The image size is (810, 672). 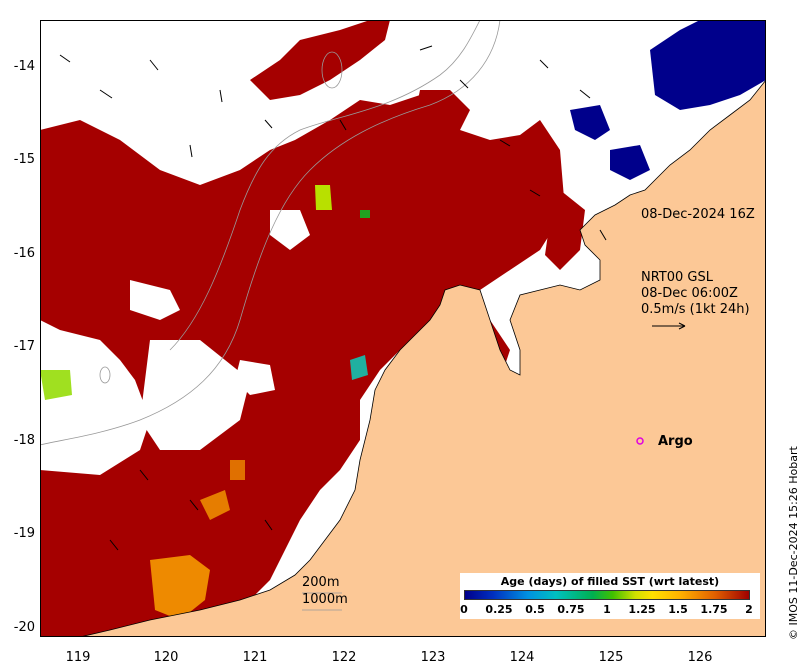 What do you see at coordinates (640, 441) in the screenshot?
I see `argo-float-marker` at bounding box center [640, 441].